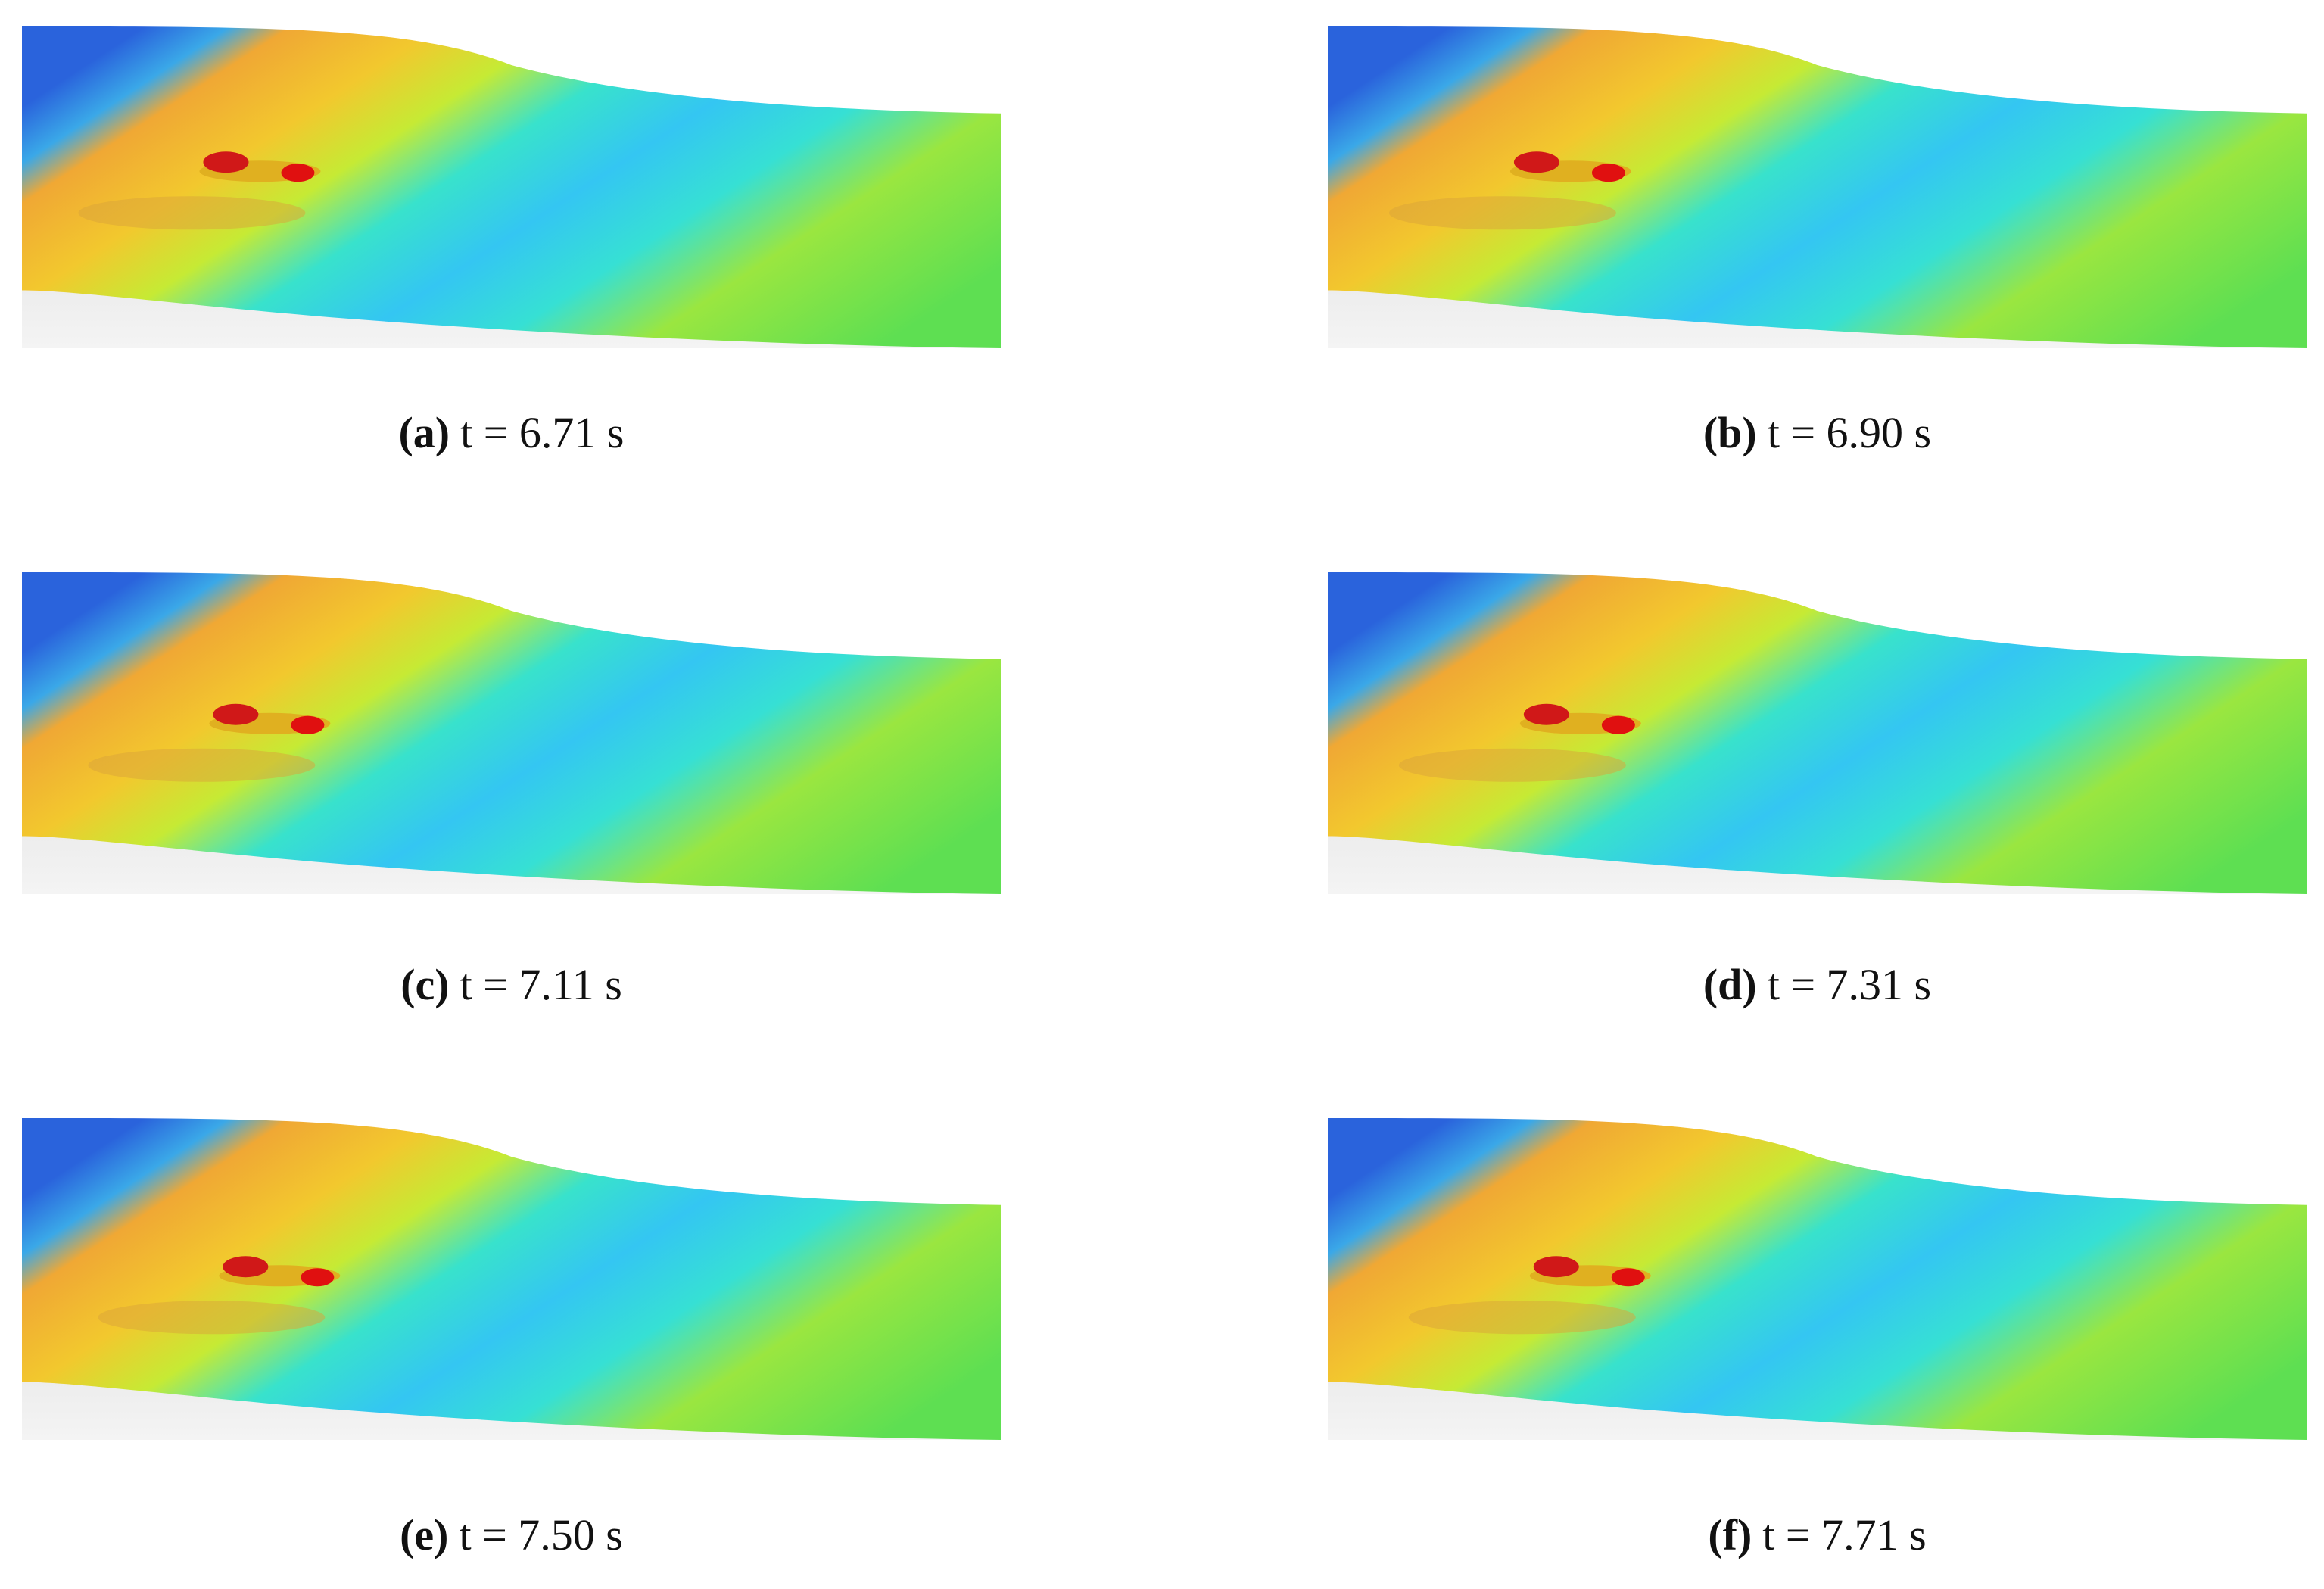 The image size is (2324, 1589). What do you see at coordinates (542, 432) in the screenshot?
I see `caption-text: t = 6.71 s` at bounding box center [542, 432].